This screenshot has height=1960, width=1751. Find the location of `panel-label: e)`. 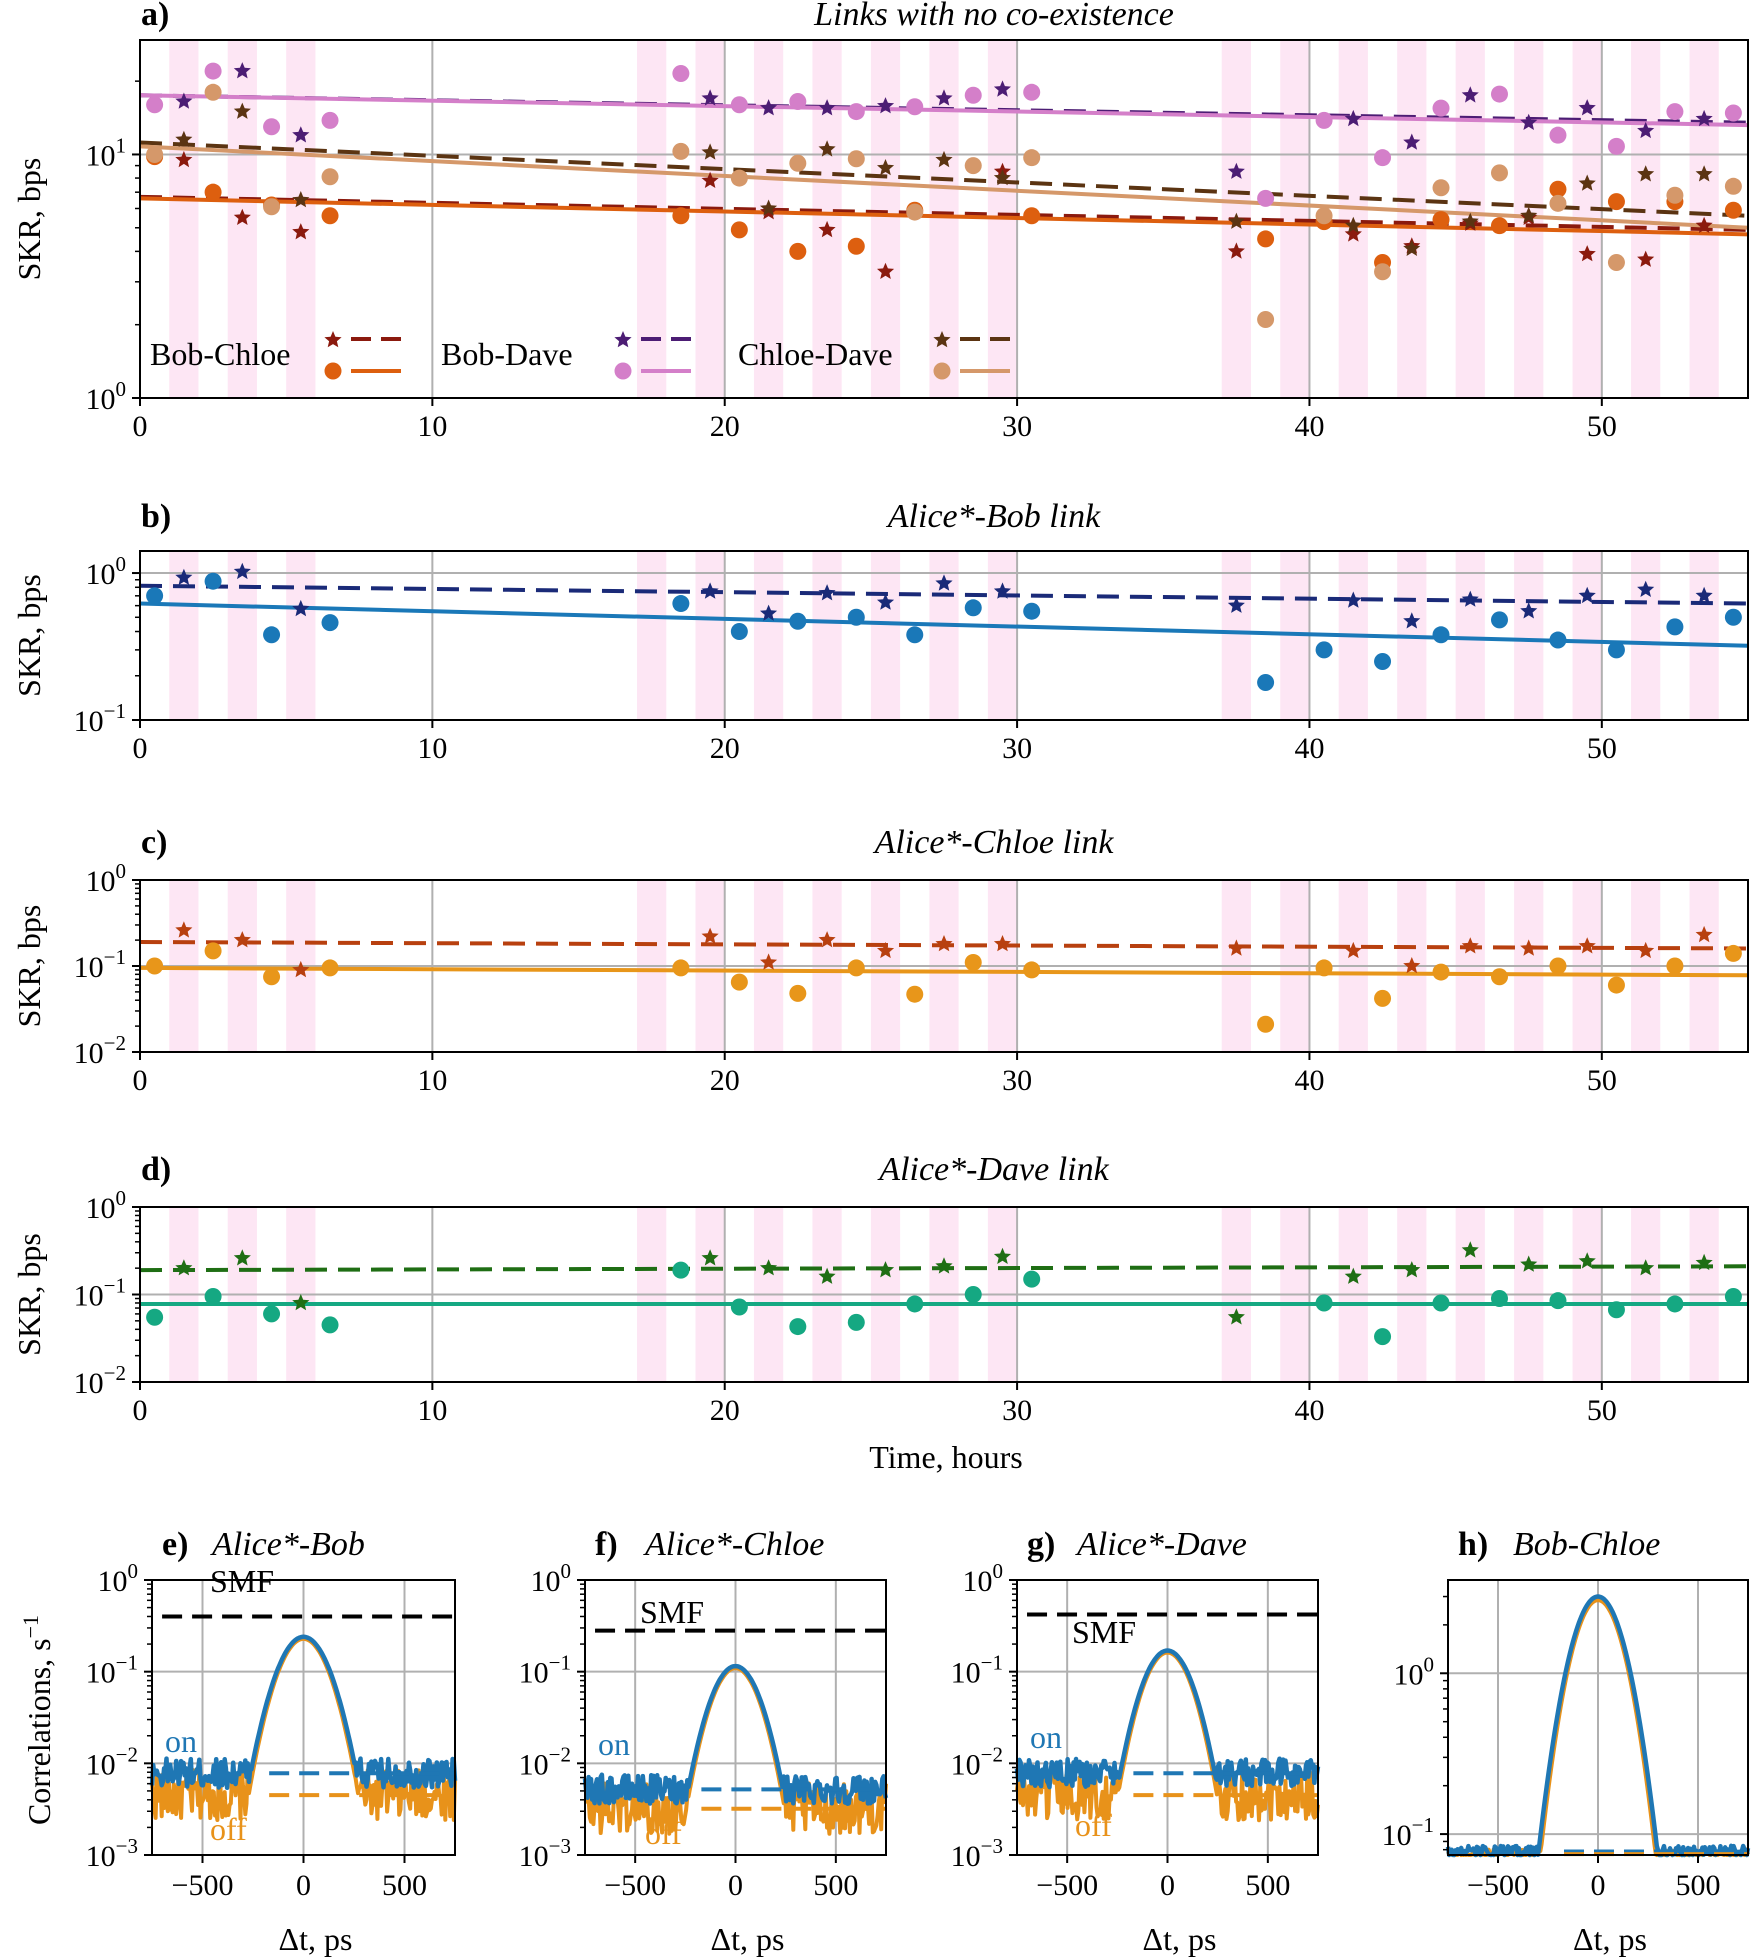

panel-label: e) is located at coordinates (175, 1544).